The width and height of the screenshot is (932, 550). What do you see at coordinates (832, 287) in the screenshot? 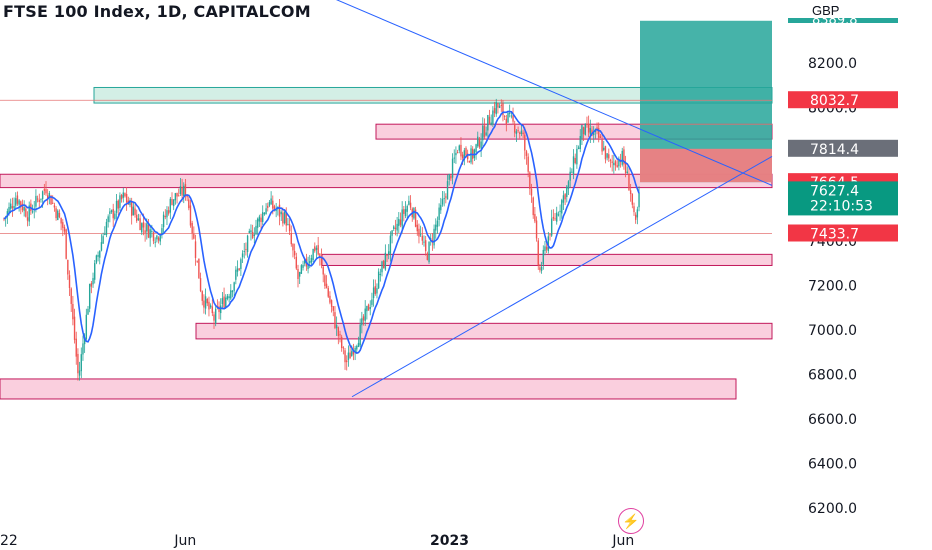
I see `y-tick-label: 7200.0` at bounding box center [832, 287].